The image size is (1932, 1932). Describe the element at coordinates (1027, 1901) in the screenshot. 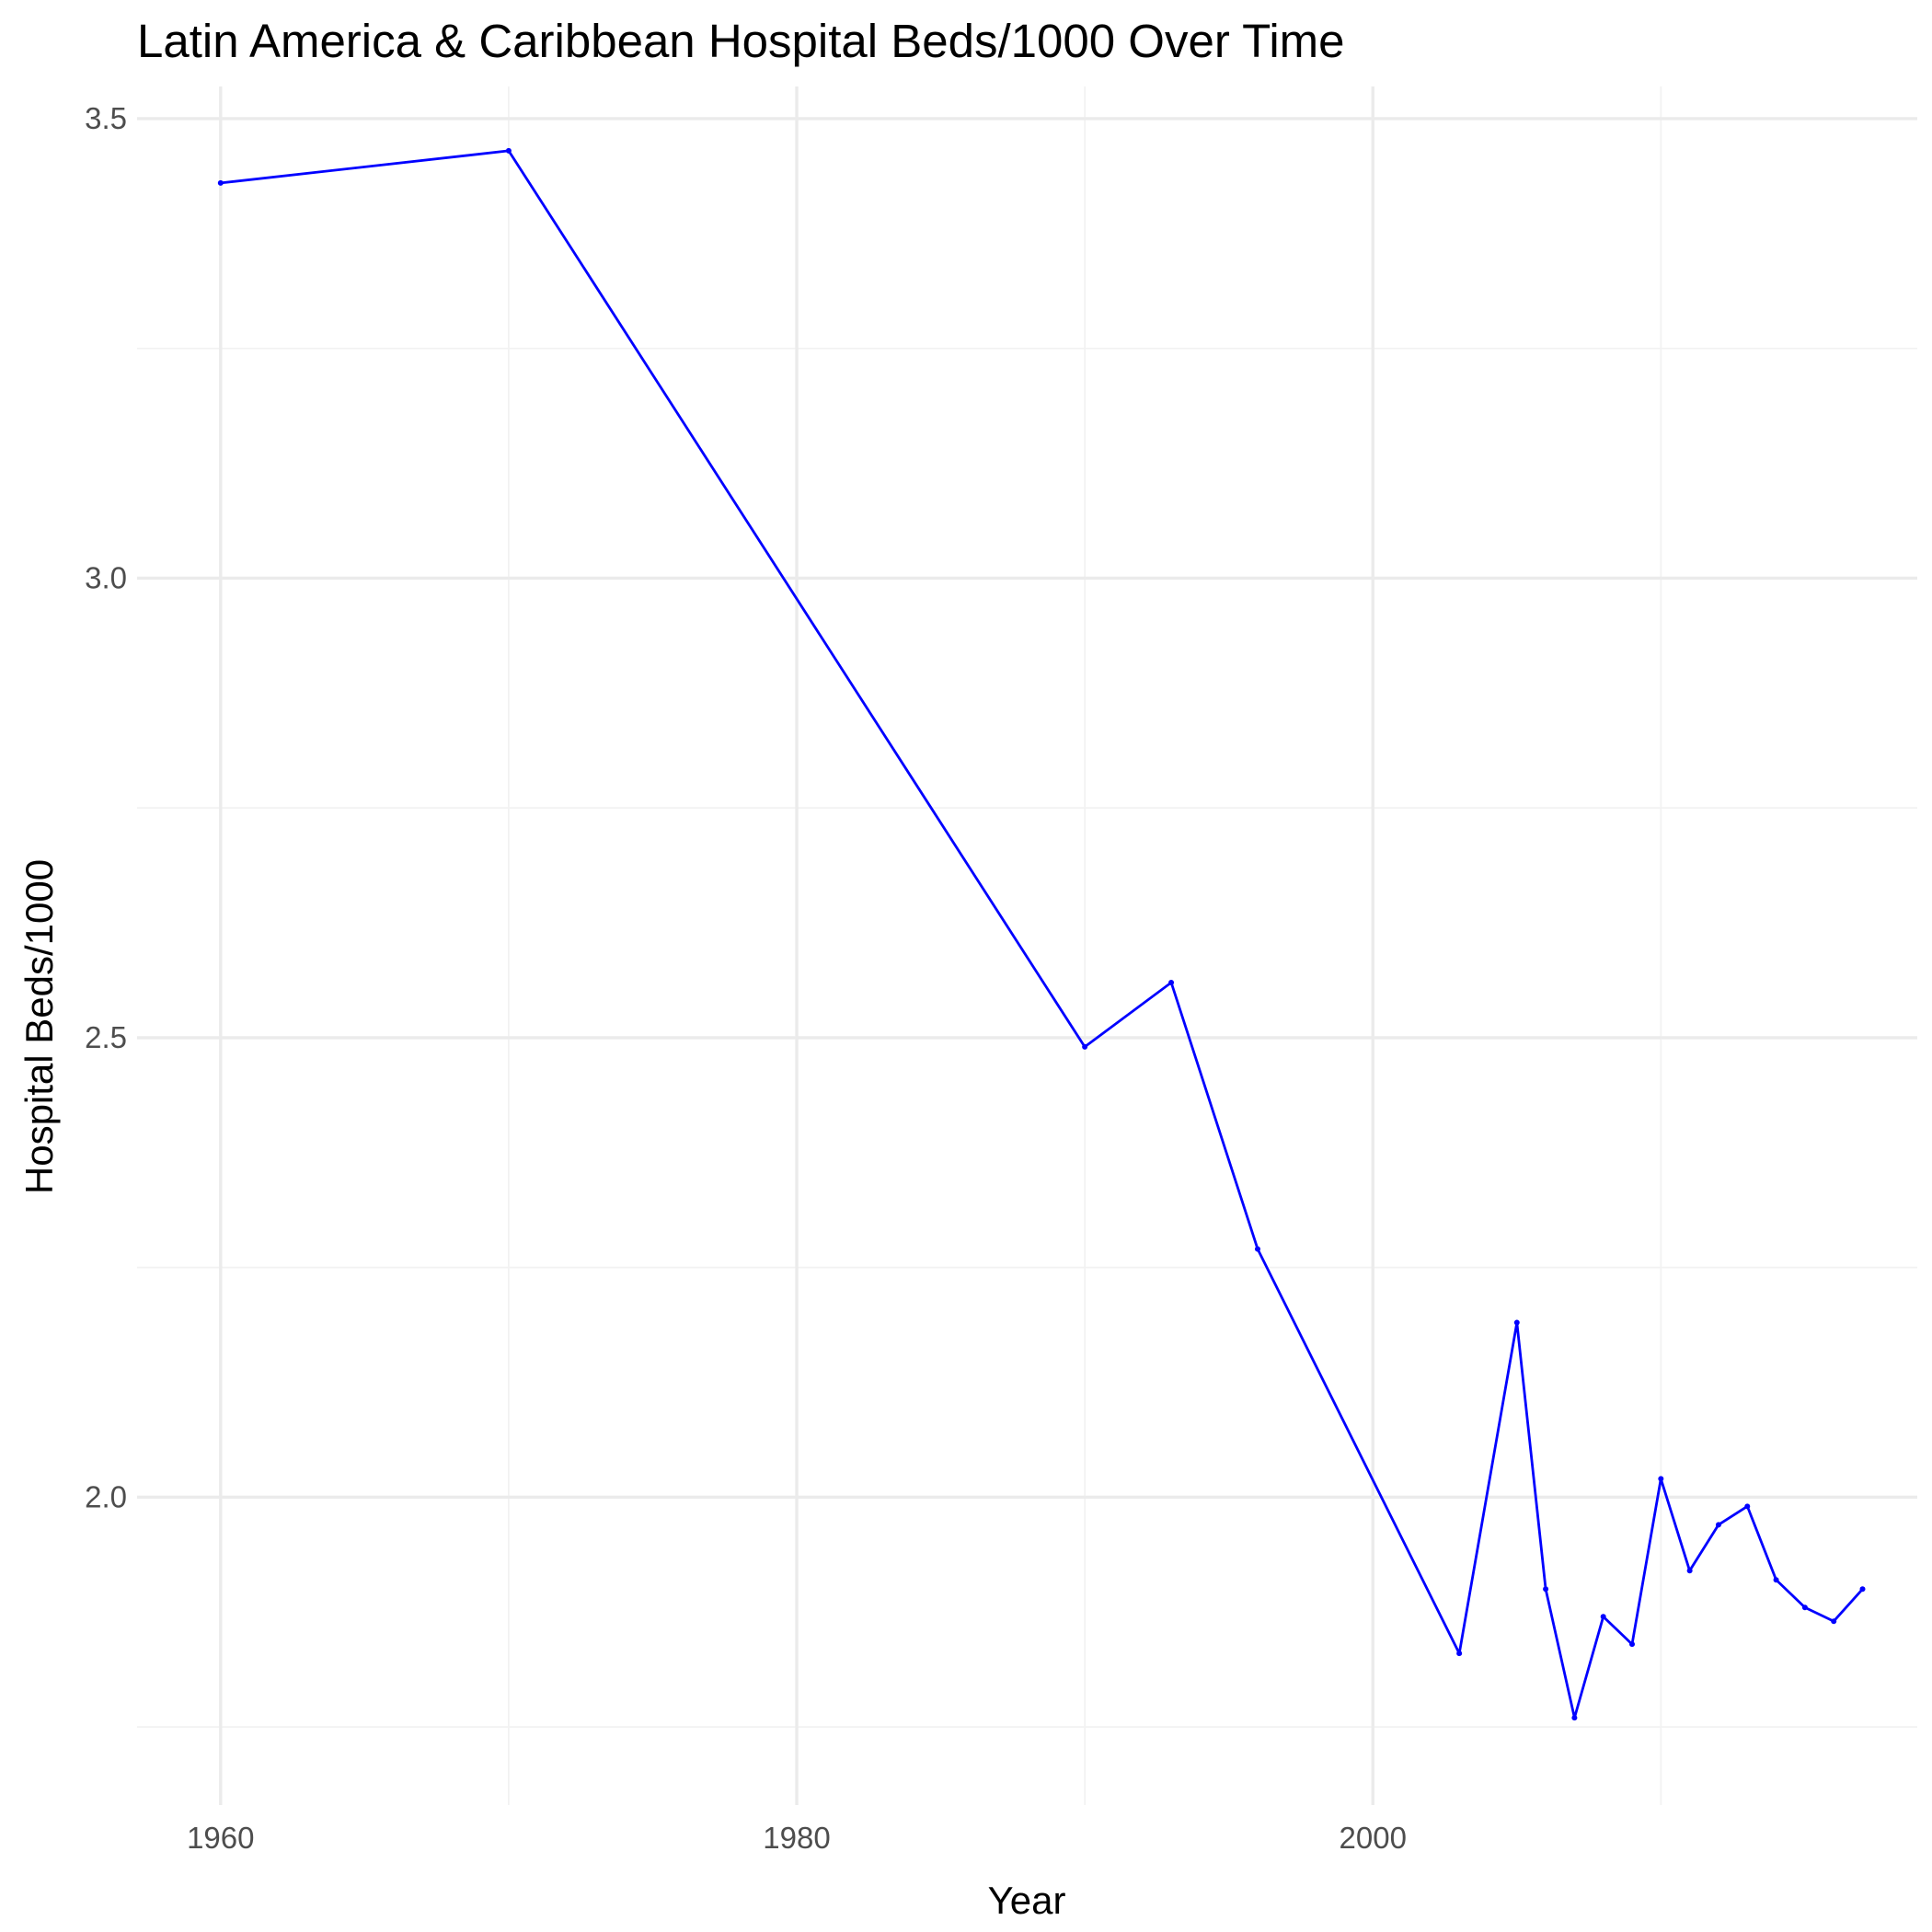

I see `x-axis-title: Year` at that location.